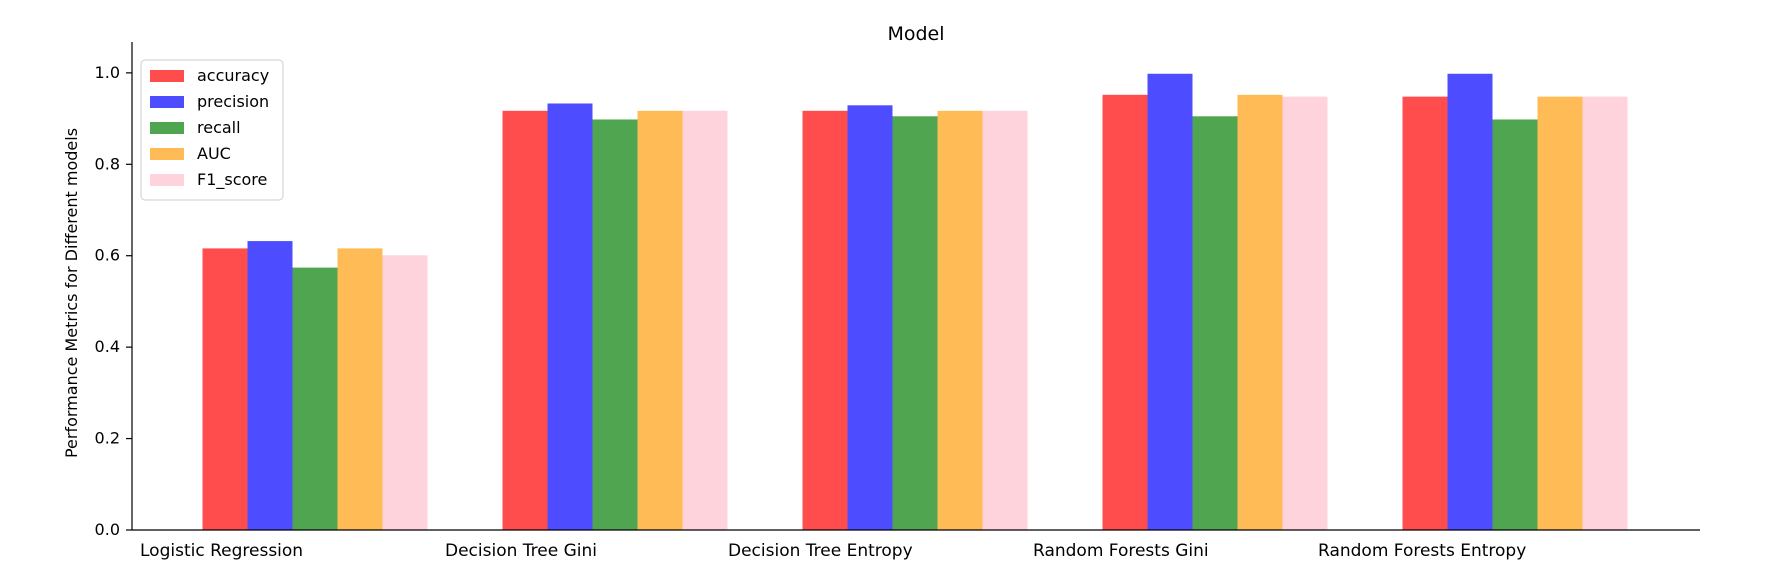 The image size is (1772, 582). I want to click on legend-swatch-recall, so click(167, 128).